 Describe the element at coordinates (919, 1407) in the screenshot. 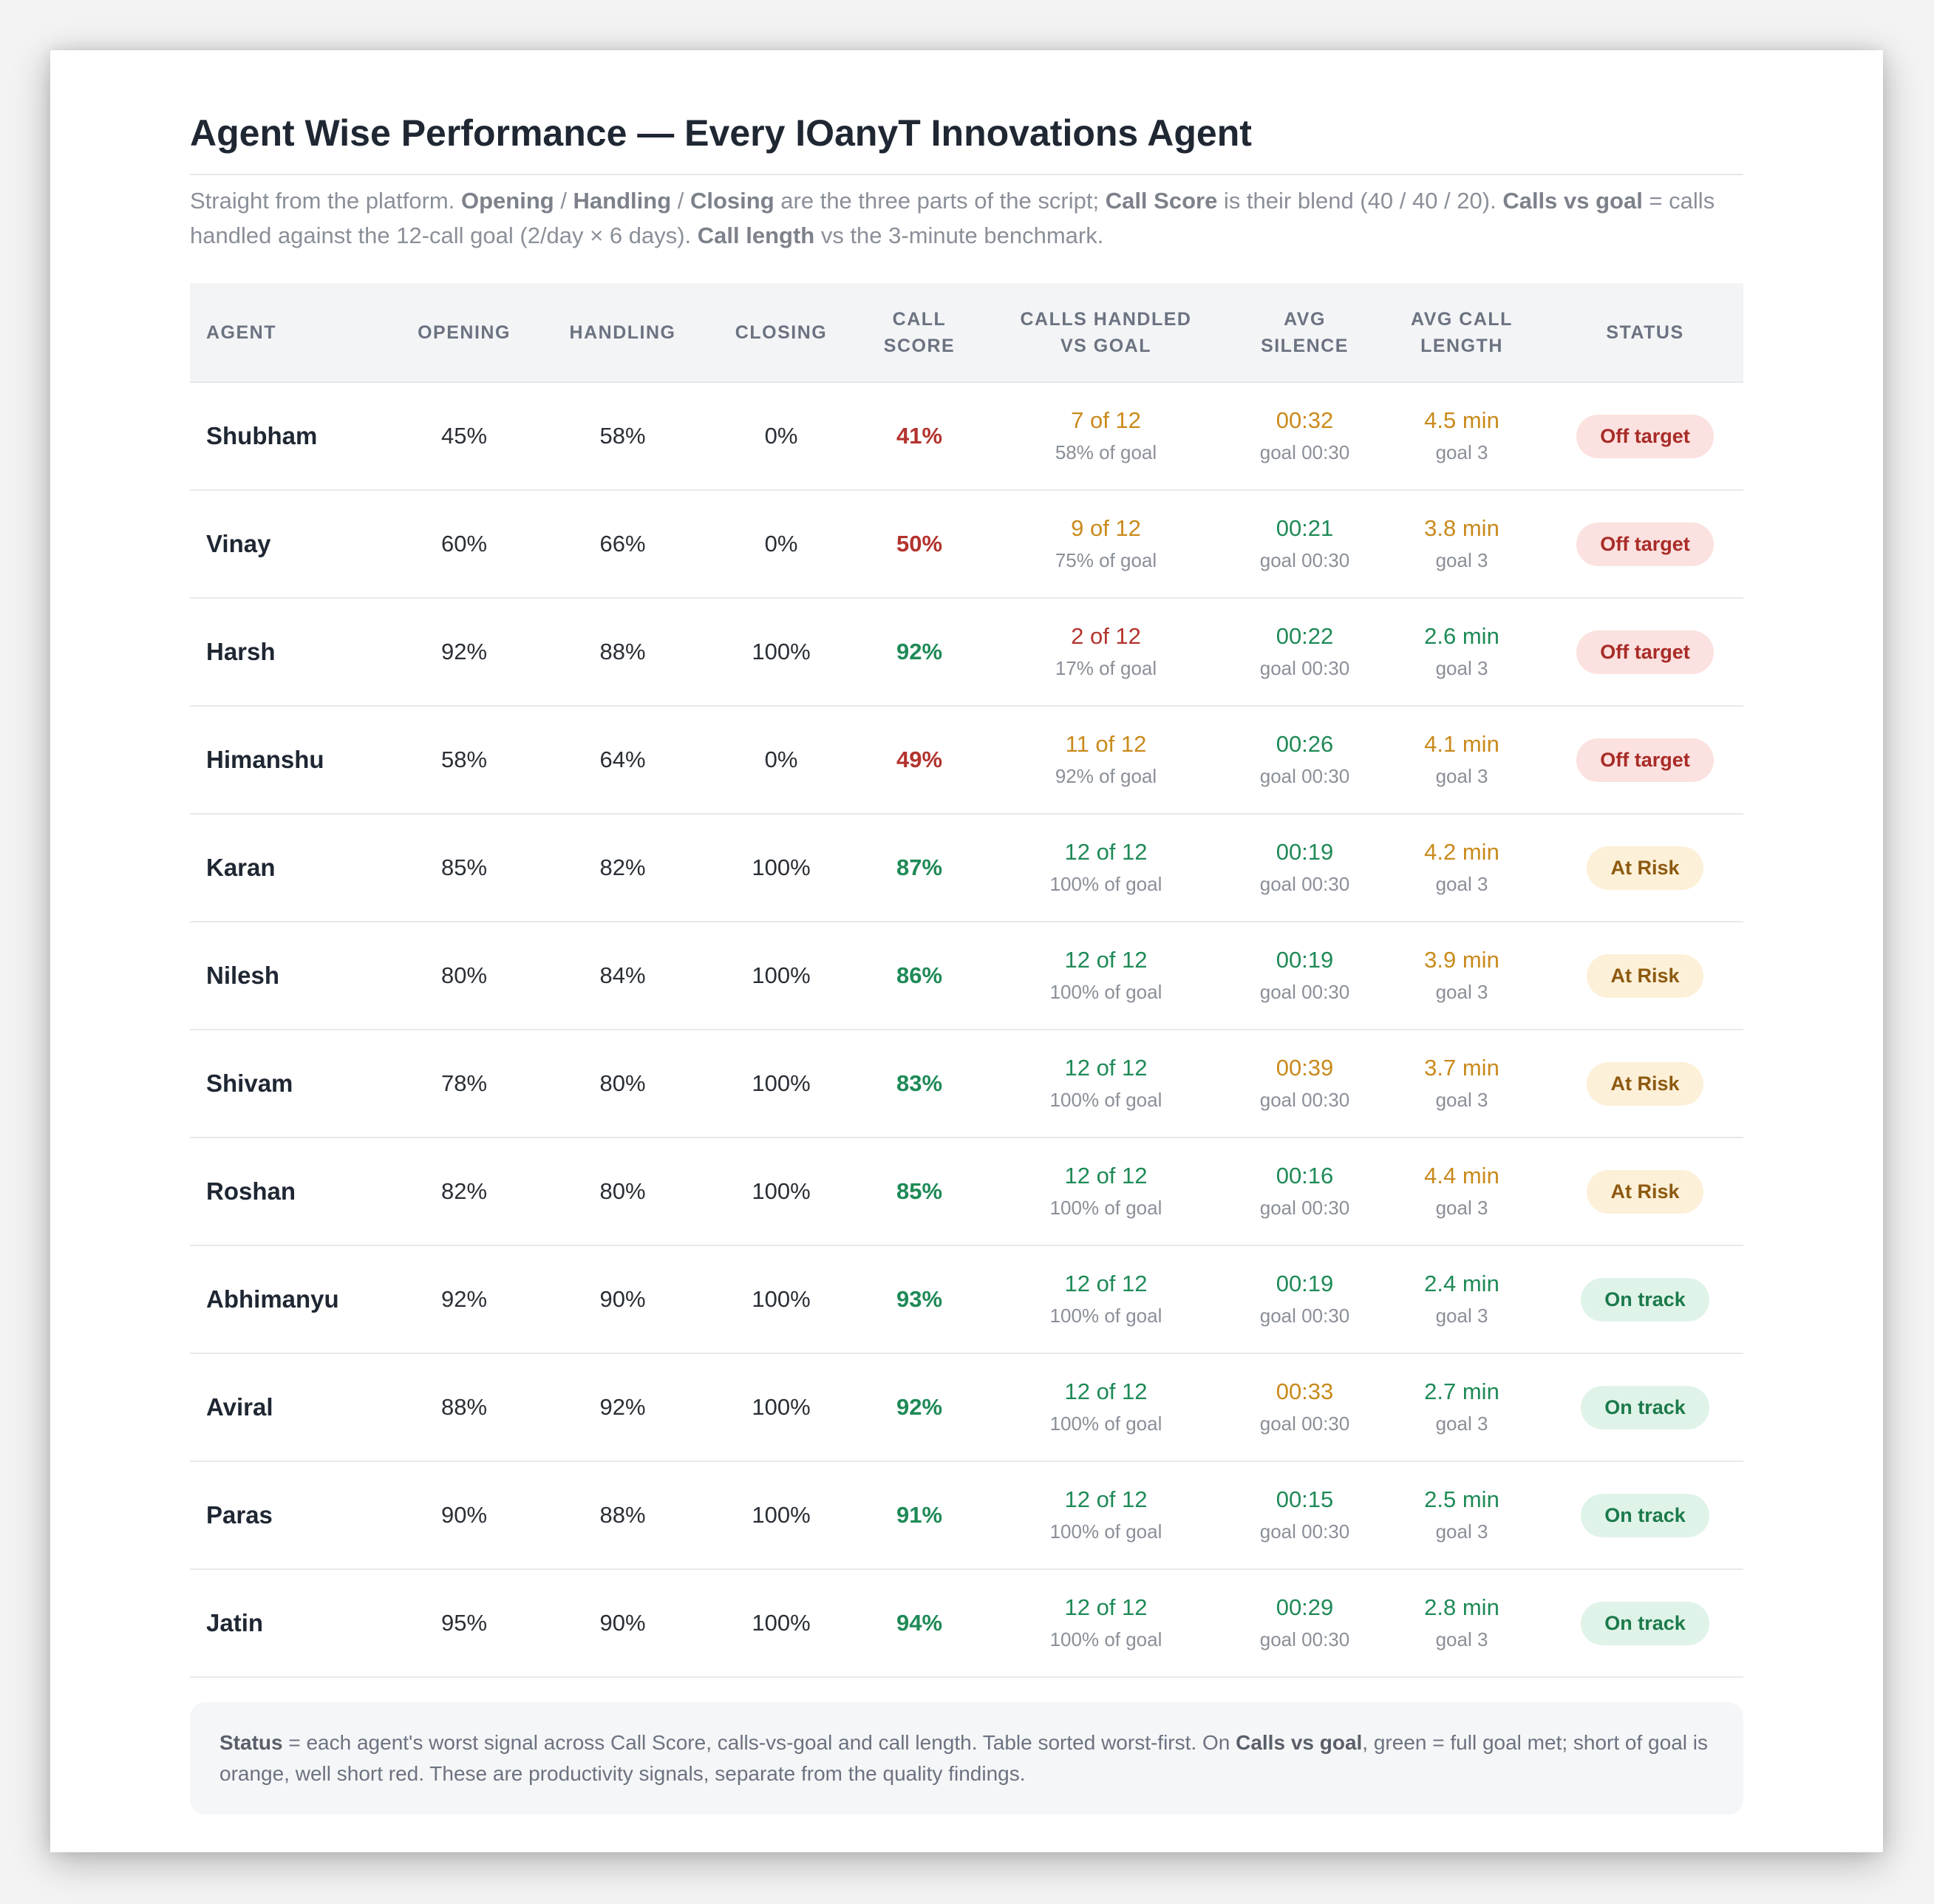

I see `call-score-cell: 92%` at that location.